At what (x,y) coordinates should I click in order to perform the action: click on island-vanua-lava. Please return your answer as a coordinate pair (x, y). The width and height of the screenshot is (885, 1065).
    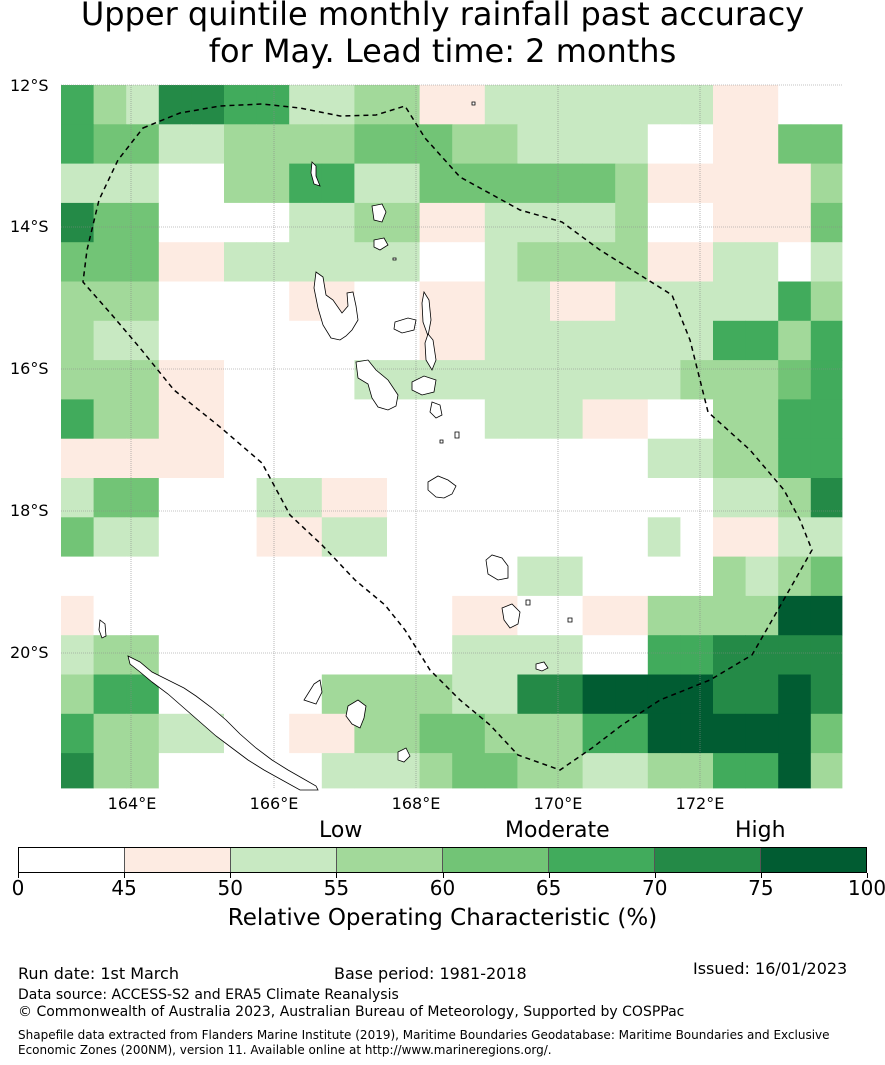
    Looking at the image, I should click on (381, 244).